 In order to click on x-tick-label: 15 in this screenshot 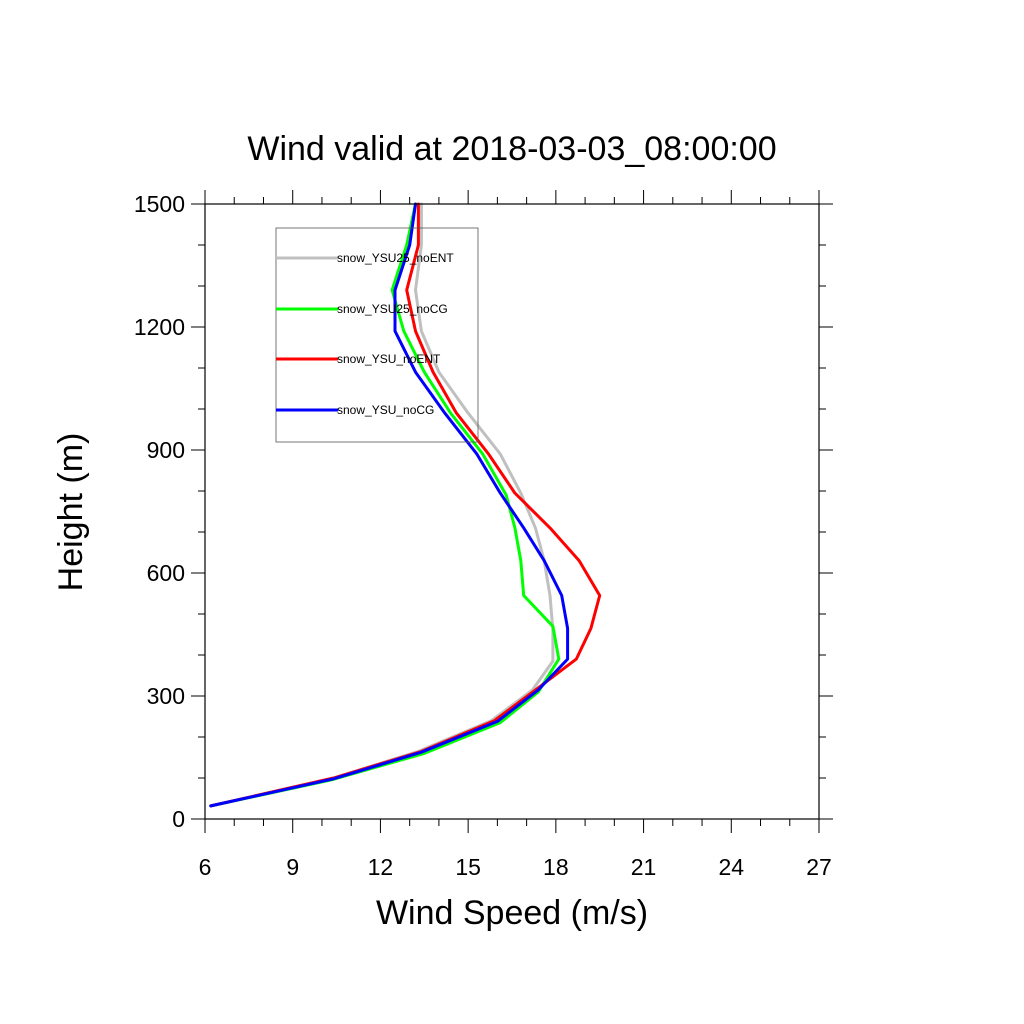, I will do `click(468, 867)`.